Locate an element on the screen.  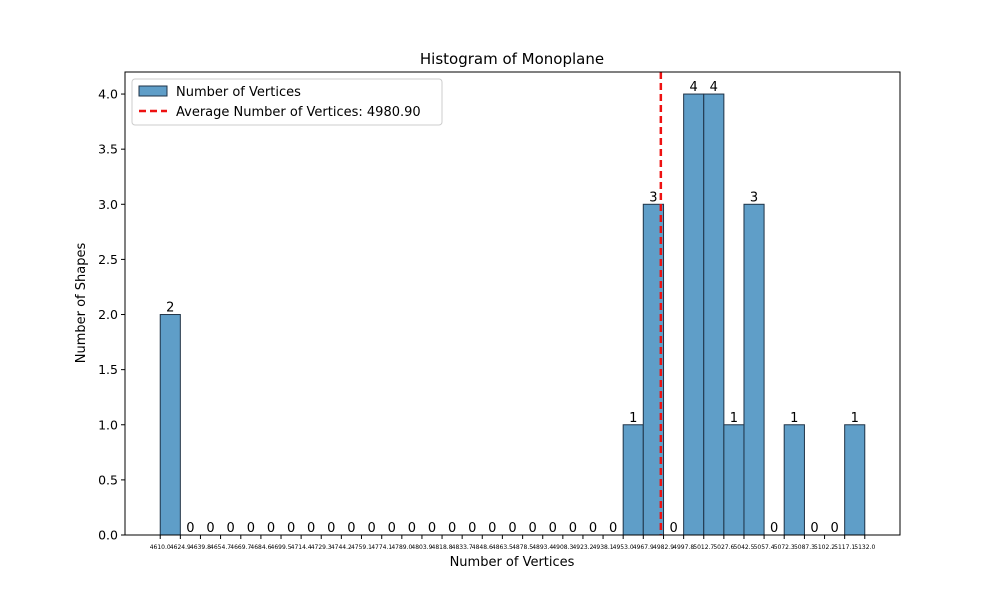
x-tick-label: 5027.6 is located at coordinates (723, 547).